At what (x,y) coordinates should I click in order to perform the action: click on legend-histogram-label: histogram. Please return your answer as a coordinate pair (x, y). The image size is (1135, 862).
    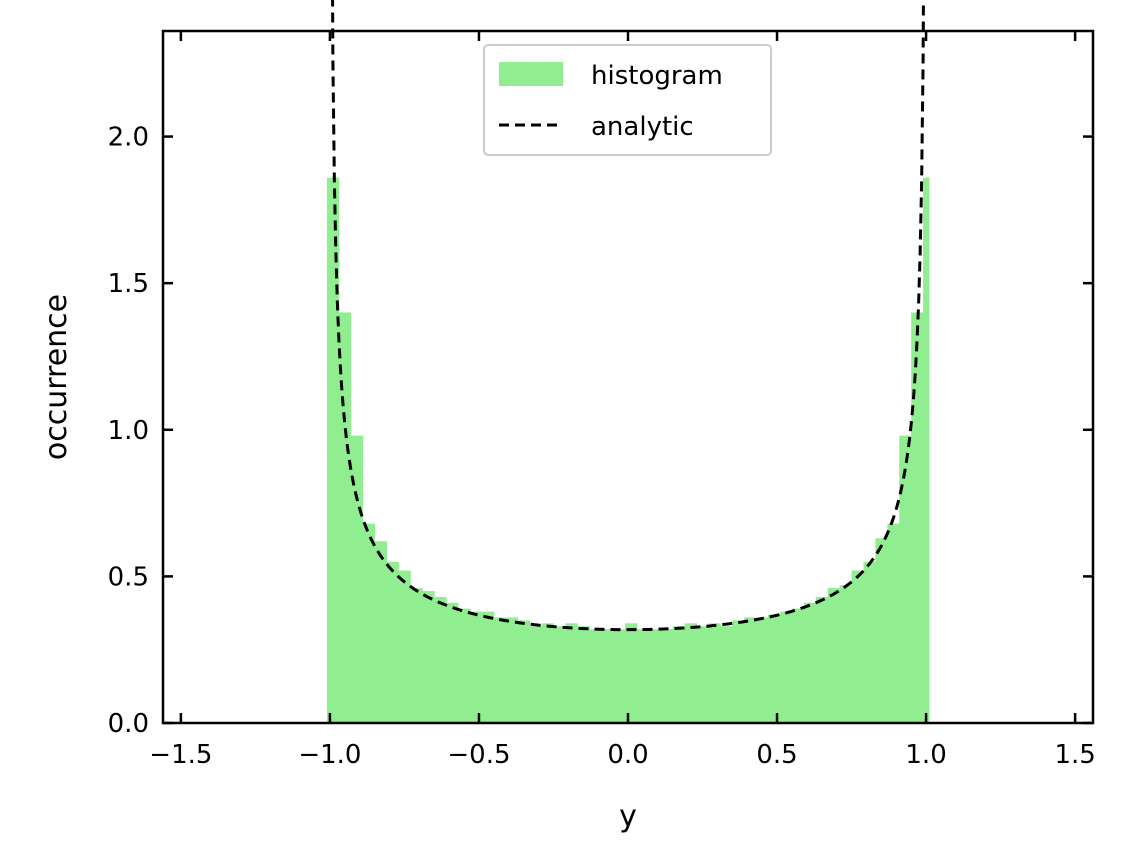
    Looking at the image, I should click on (657, 76).